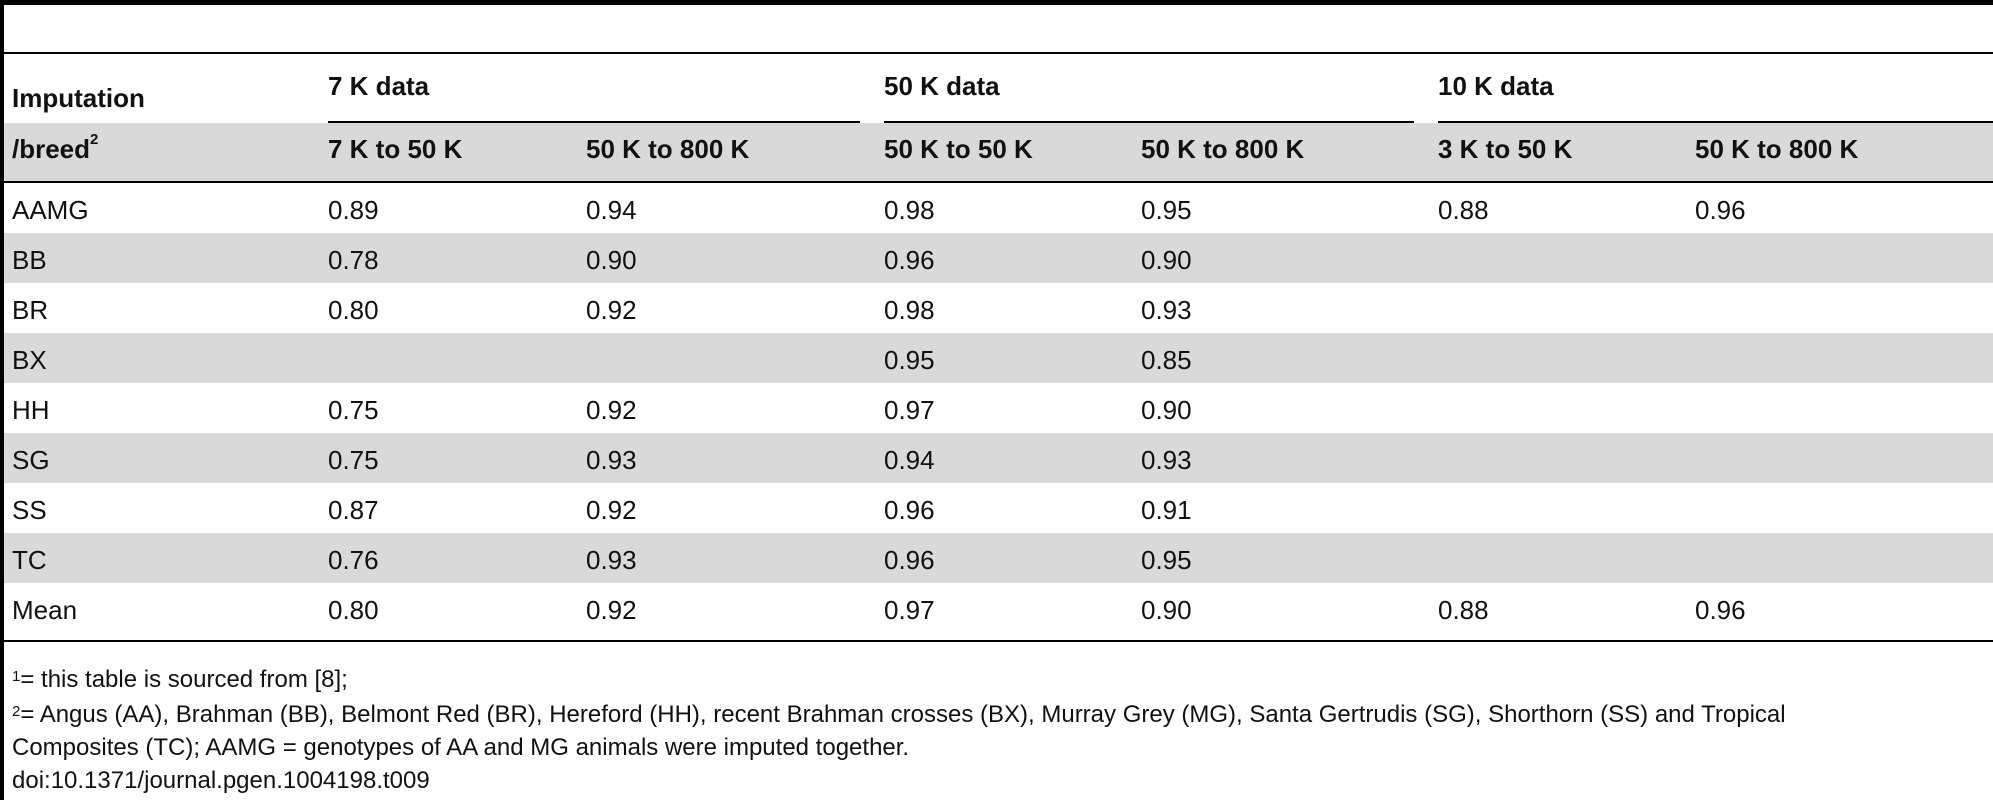  What do you see at coordinates (31, 460) in the screenshot?
I see `breed-cell: SG` at bounding box center [31, 460].